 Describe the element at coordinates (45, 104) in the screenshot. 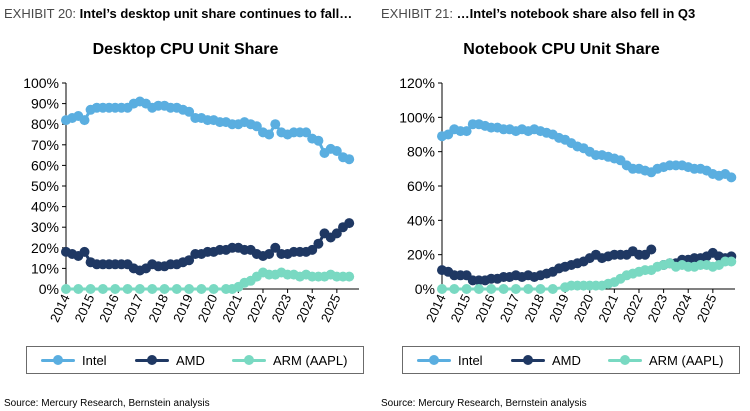

I see `y-tick-label: 90%` at that location.